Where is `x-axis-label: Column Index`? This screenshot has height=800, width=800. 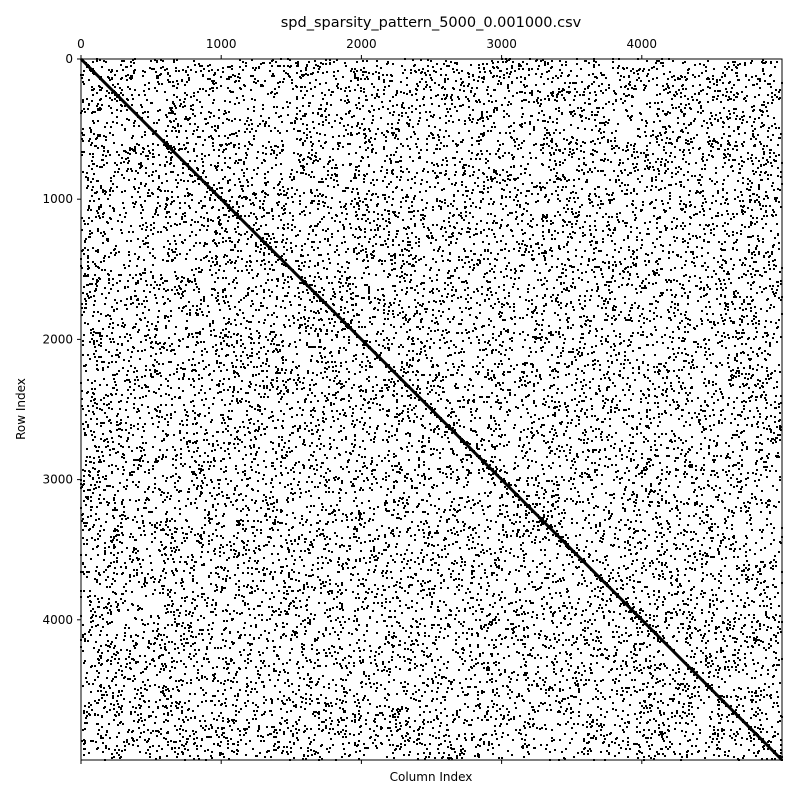 x-axis-label: Column Index is located at coordinates (431, 777).